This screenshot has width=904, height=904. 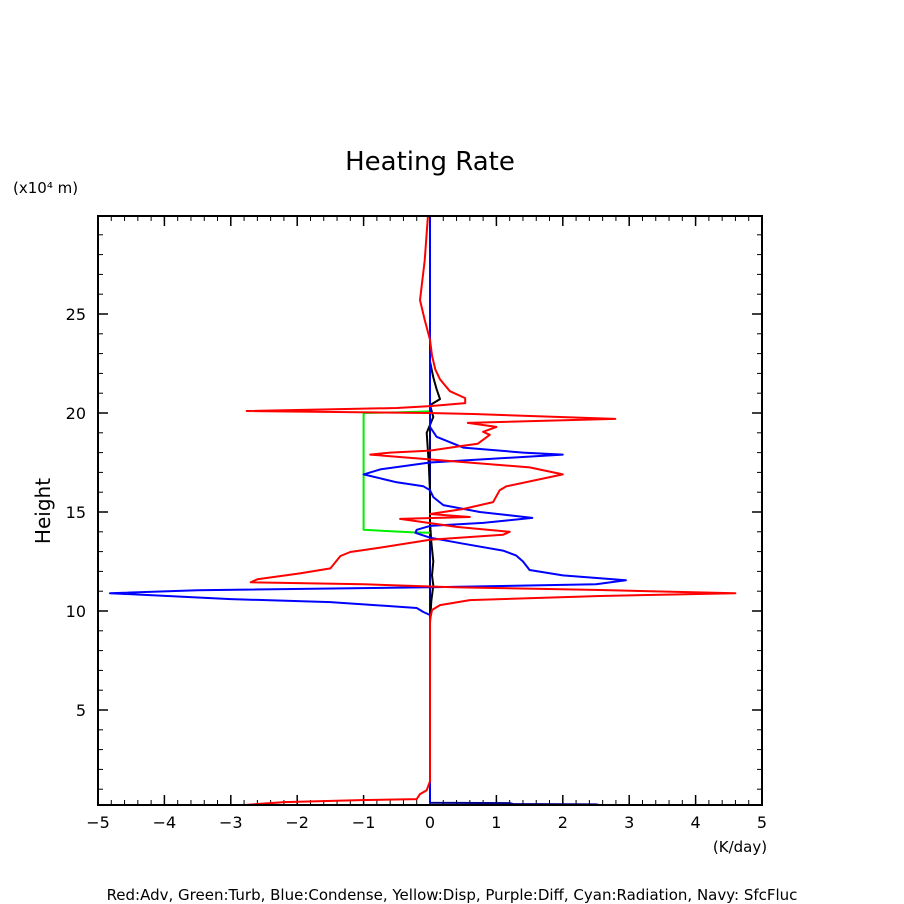 What do you see at coordinates (81, 710) in the screenshot?
I see `y-tick-label: 5` at bounding box center [81, 710].